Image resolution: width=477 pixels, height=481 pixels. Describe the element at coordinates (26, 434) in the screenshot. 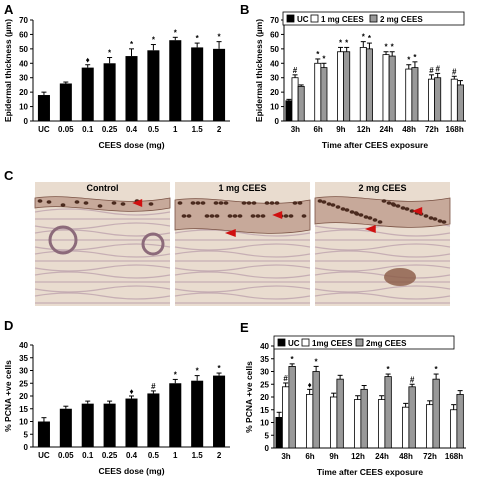

I see `y-tick-label-D: 5` at that location.